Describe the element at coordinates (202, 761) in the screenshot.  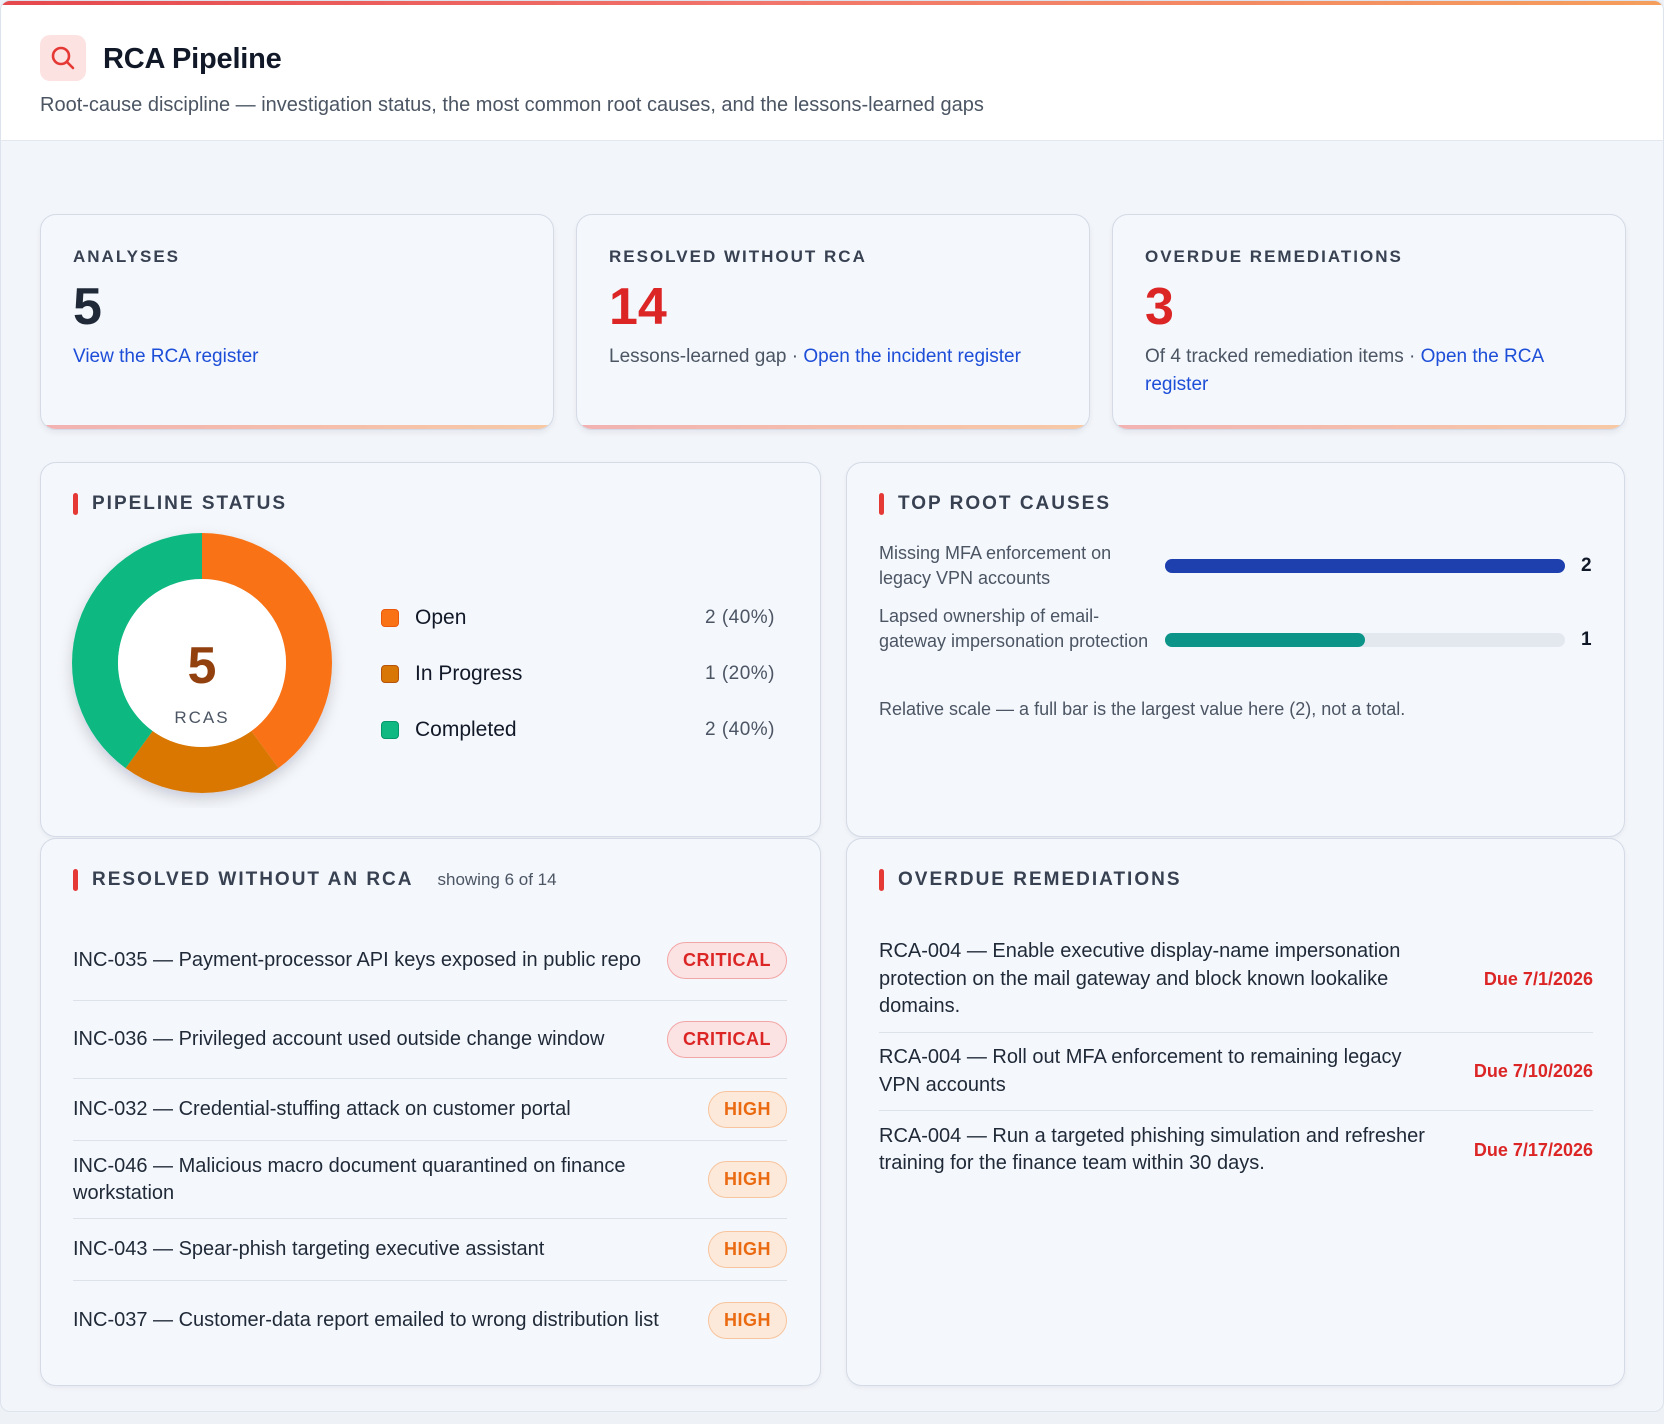
I see `donut-segment-in-progress` at that location.